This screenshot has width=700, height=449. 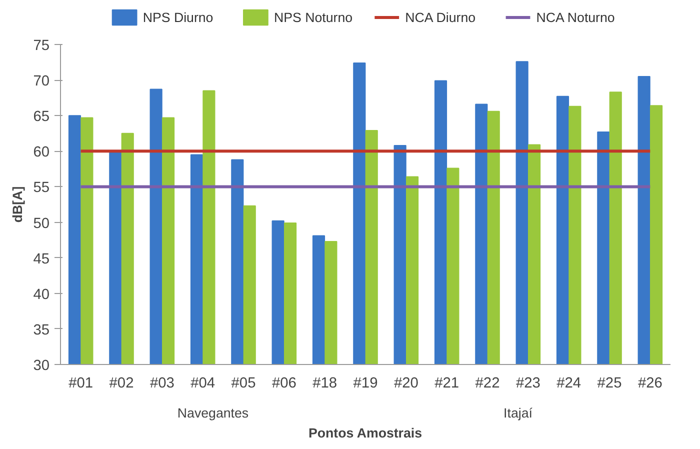 I want to click on x-tick-label: #01, so click(x=81, y=384).